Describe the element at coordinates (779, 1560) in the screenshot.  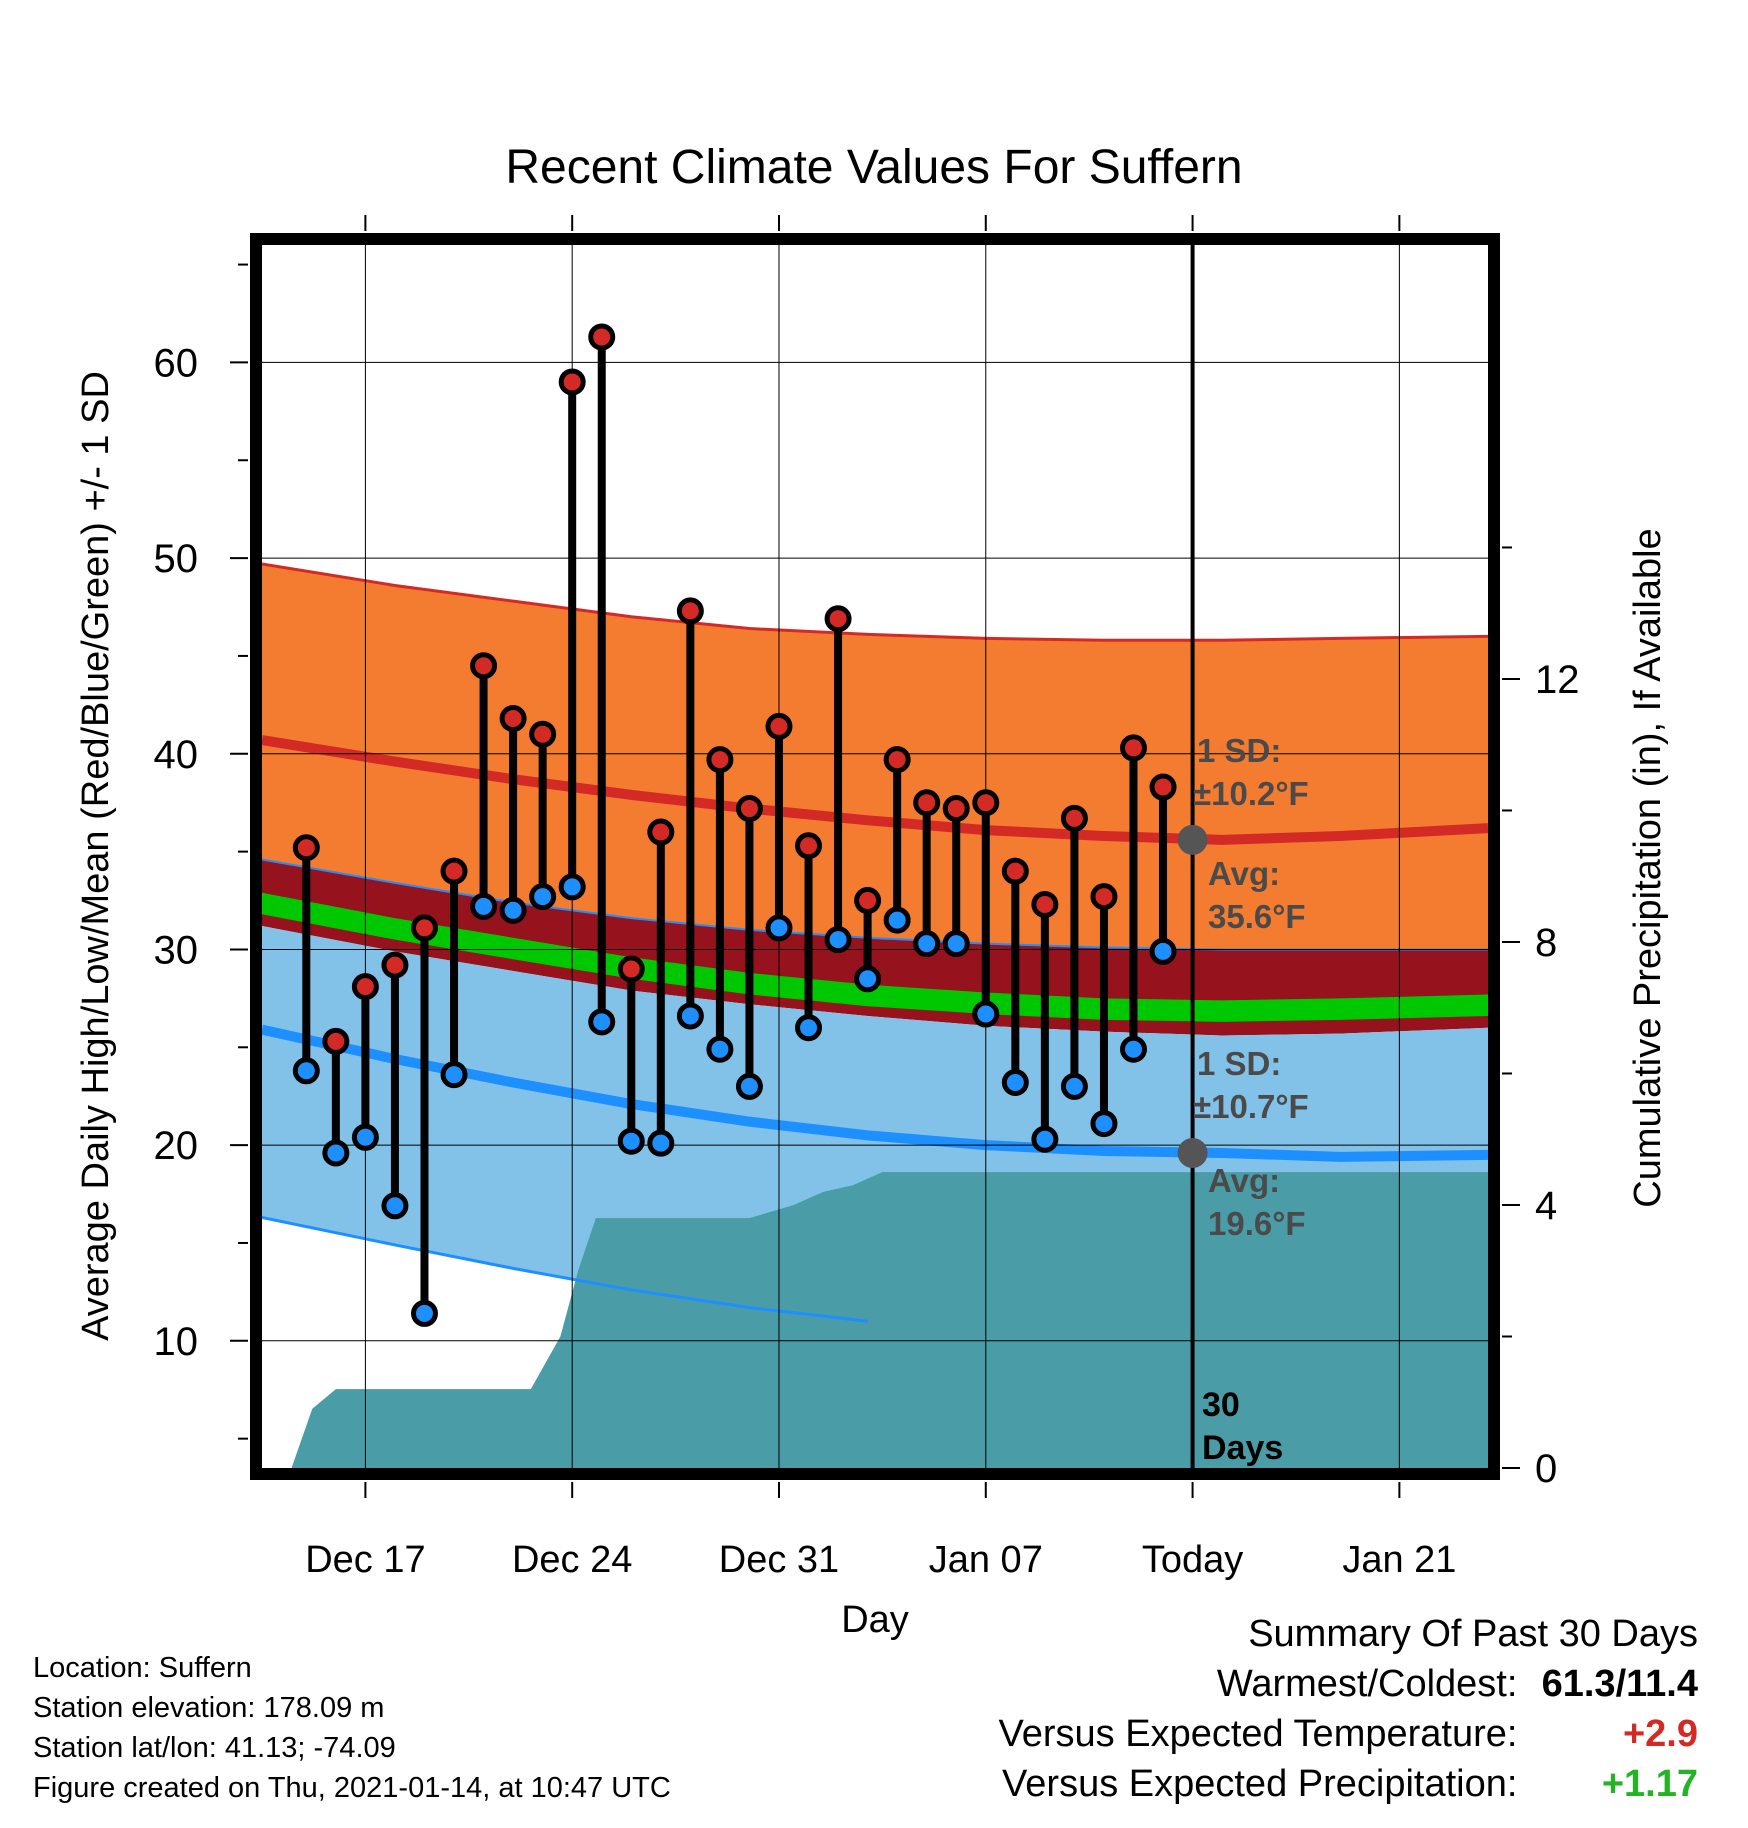
I see `x-tick-label: Dec 31` at that location.